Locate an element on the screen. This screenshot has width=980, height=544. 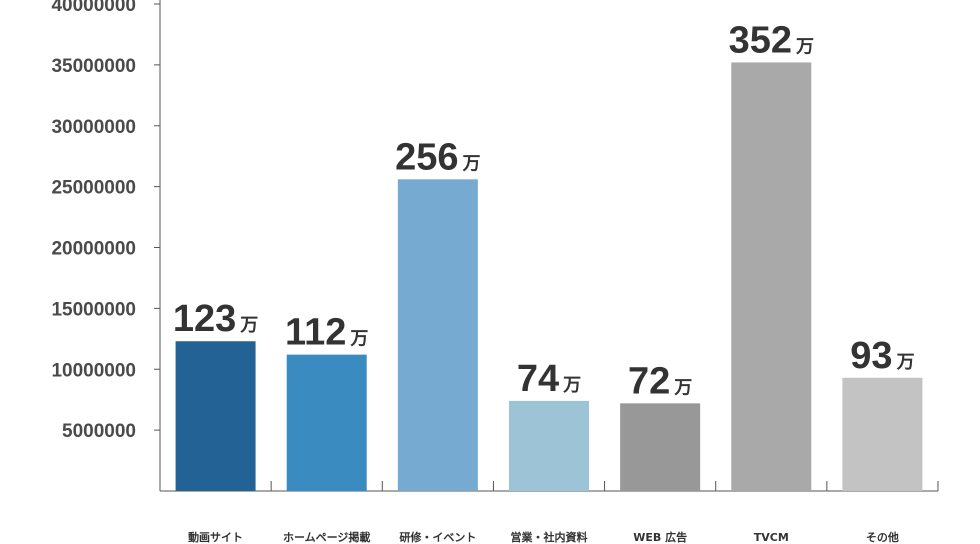
data-label-value: 123 is located at coordinates (204, 319).